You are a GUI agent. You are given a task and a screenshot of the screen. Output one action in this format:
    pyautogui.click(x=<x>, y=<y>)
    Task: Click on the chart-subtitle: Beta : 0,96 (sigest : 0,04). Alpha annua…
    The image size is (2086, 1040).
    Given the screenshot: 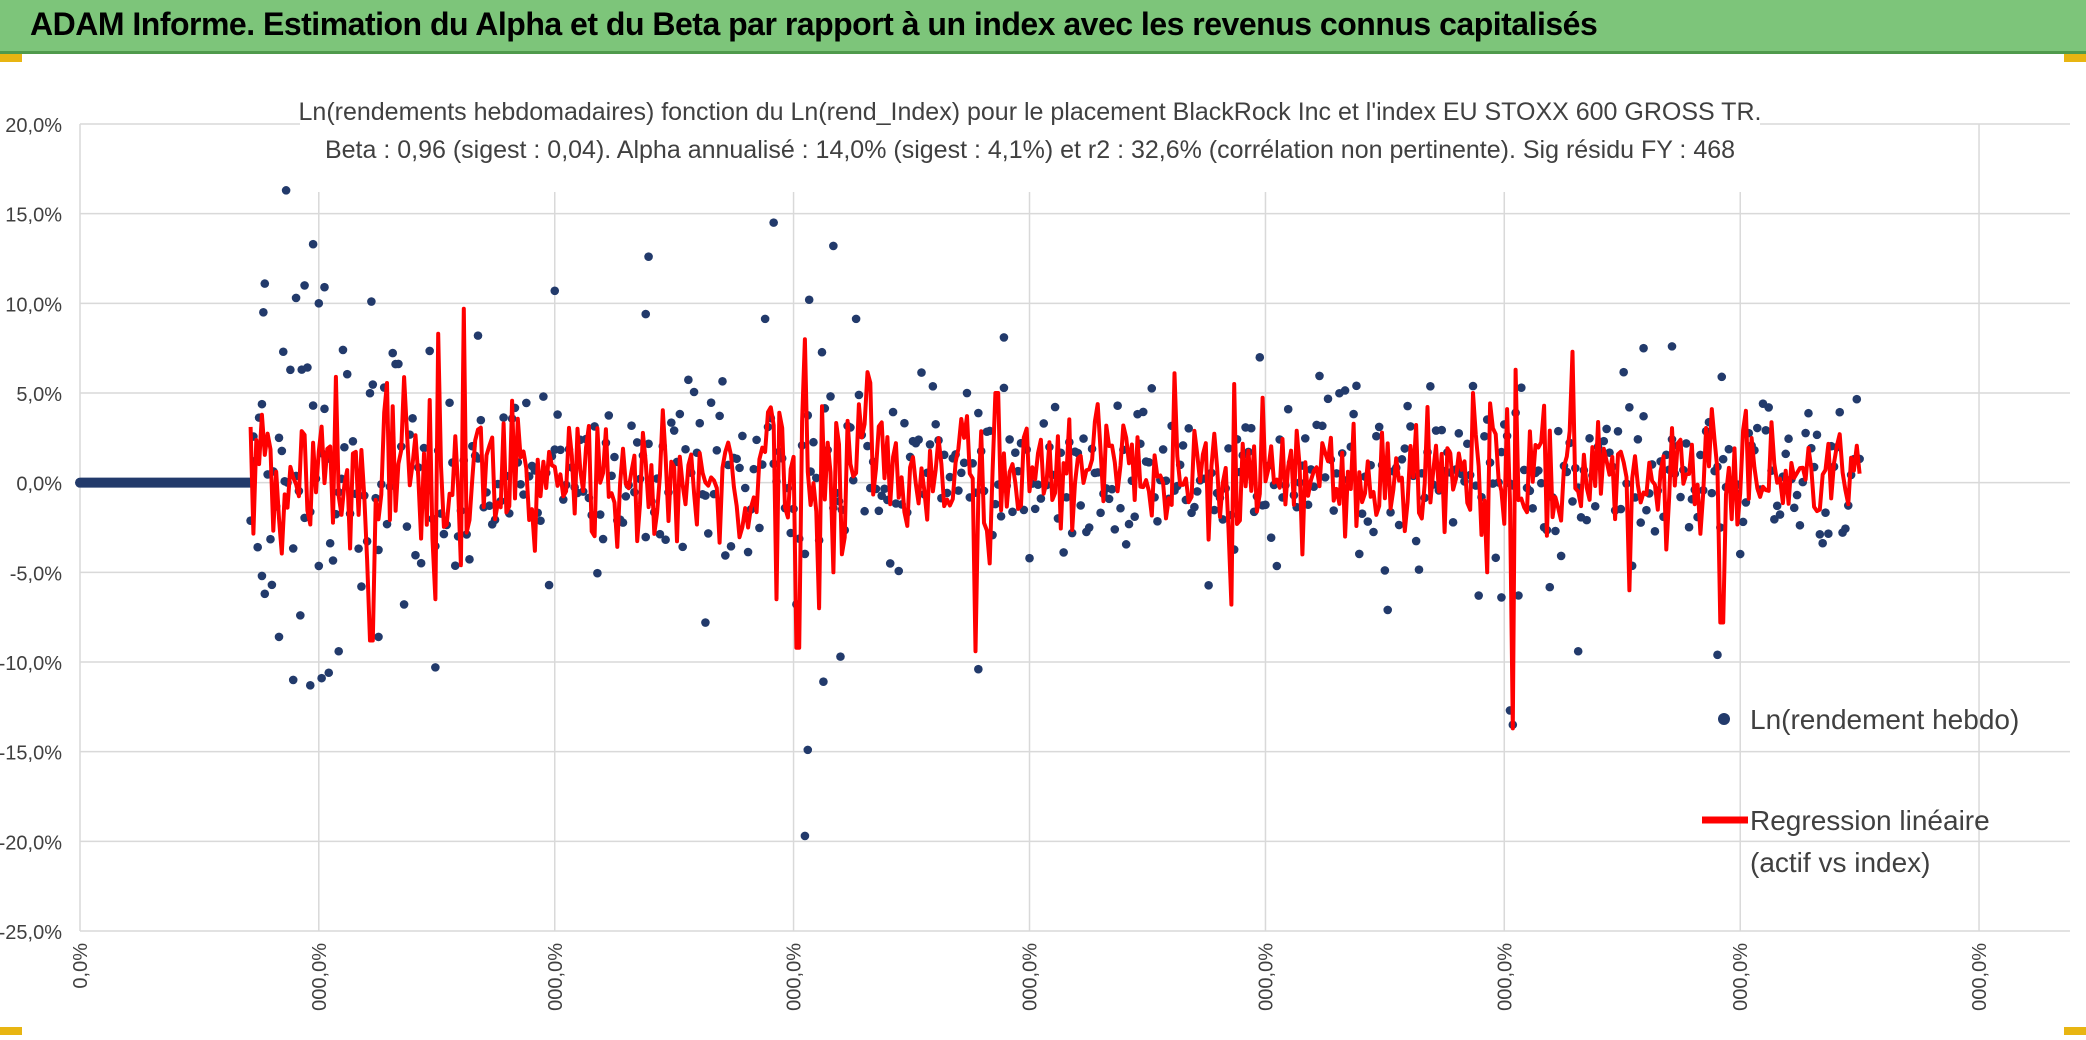 What is the action you would take?
    pyautogui.click(x=1030, y=150)
    